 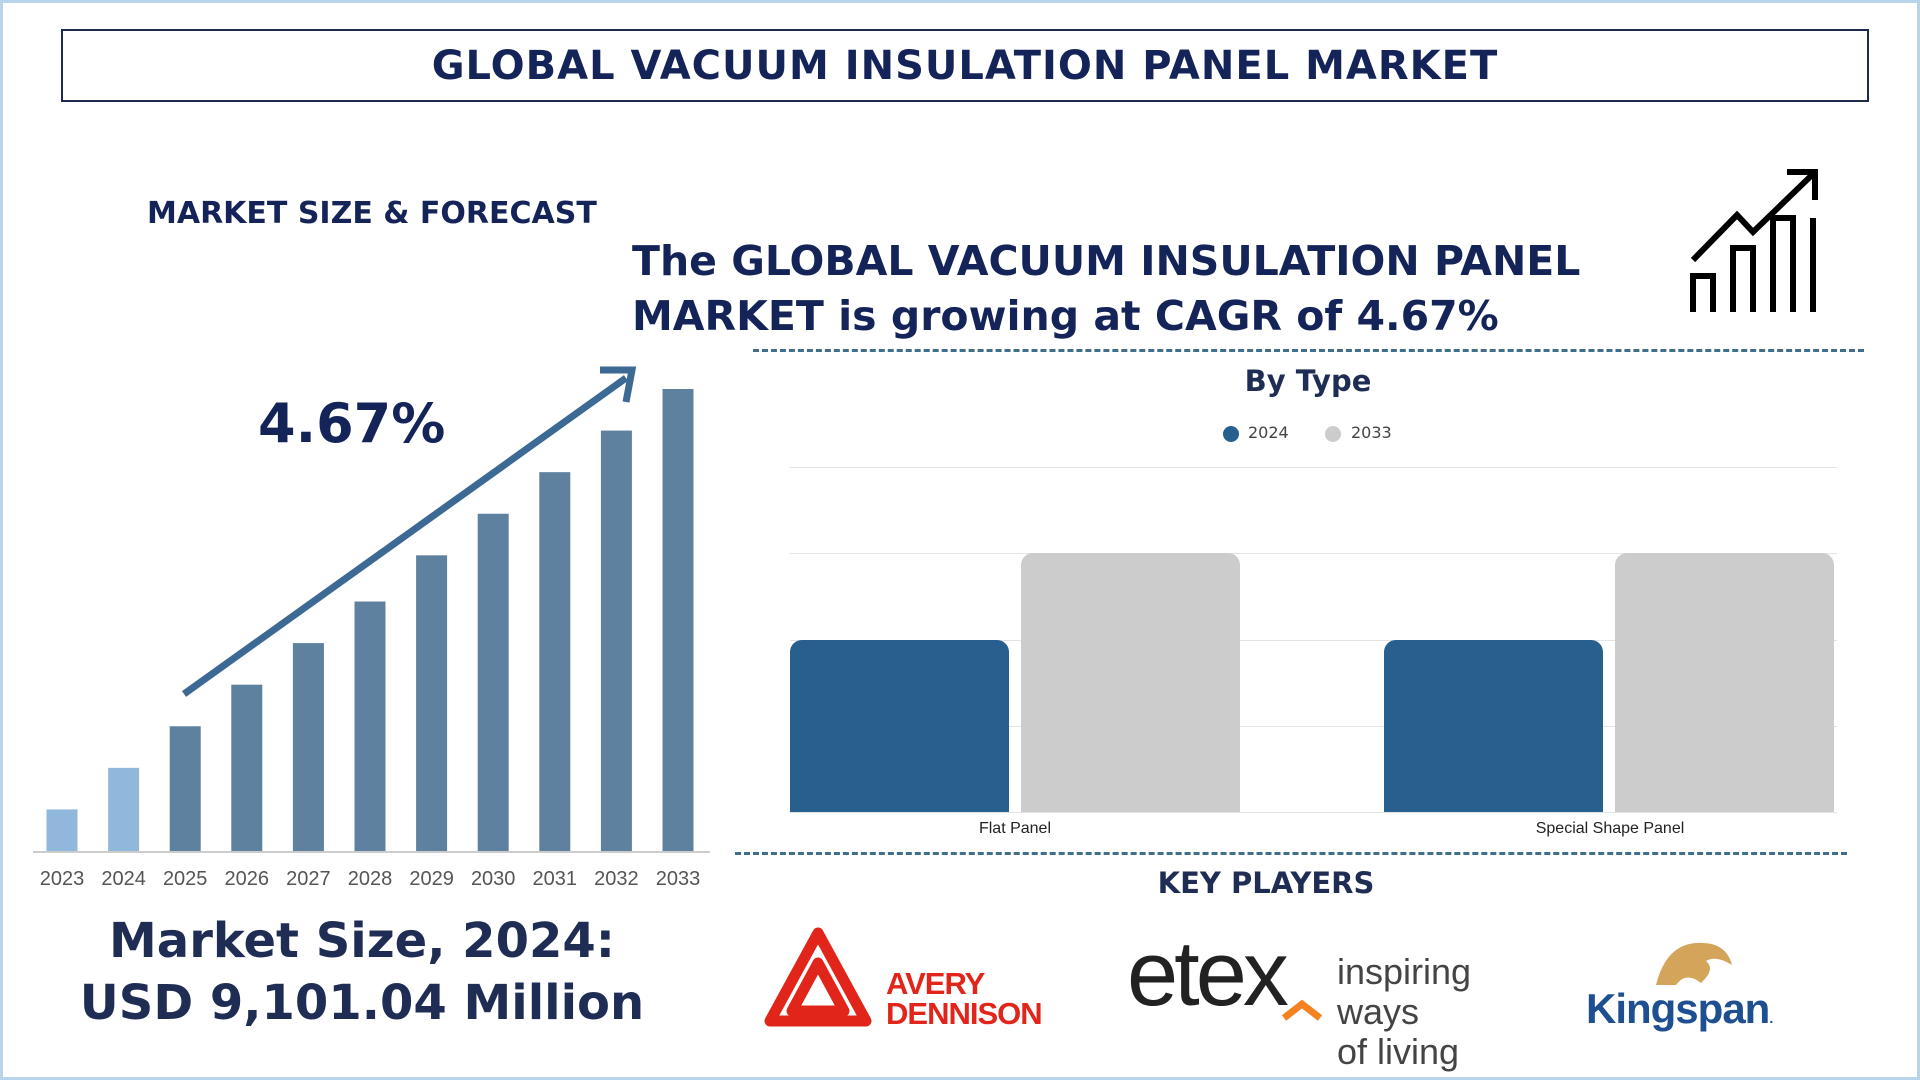 I want to click on year-label-2027: 2027, so click(x=308, y=879).